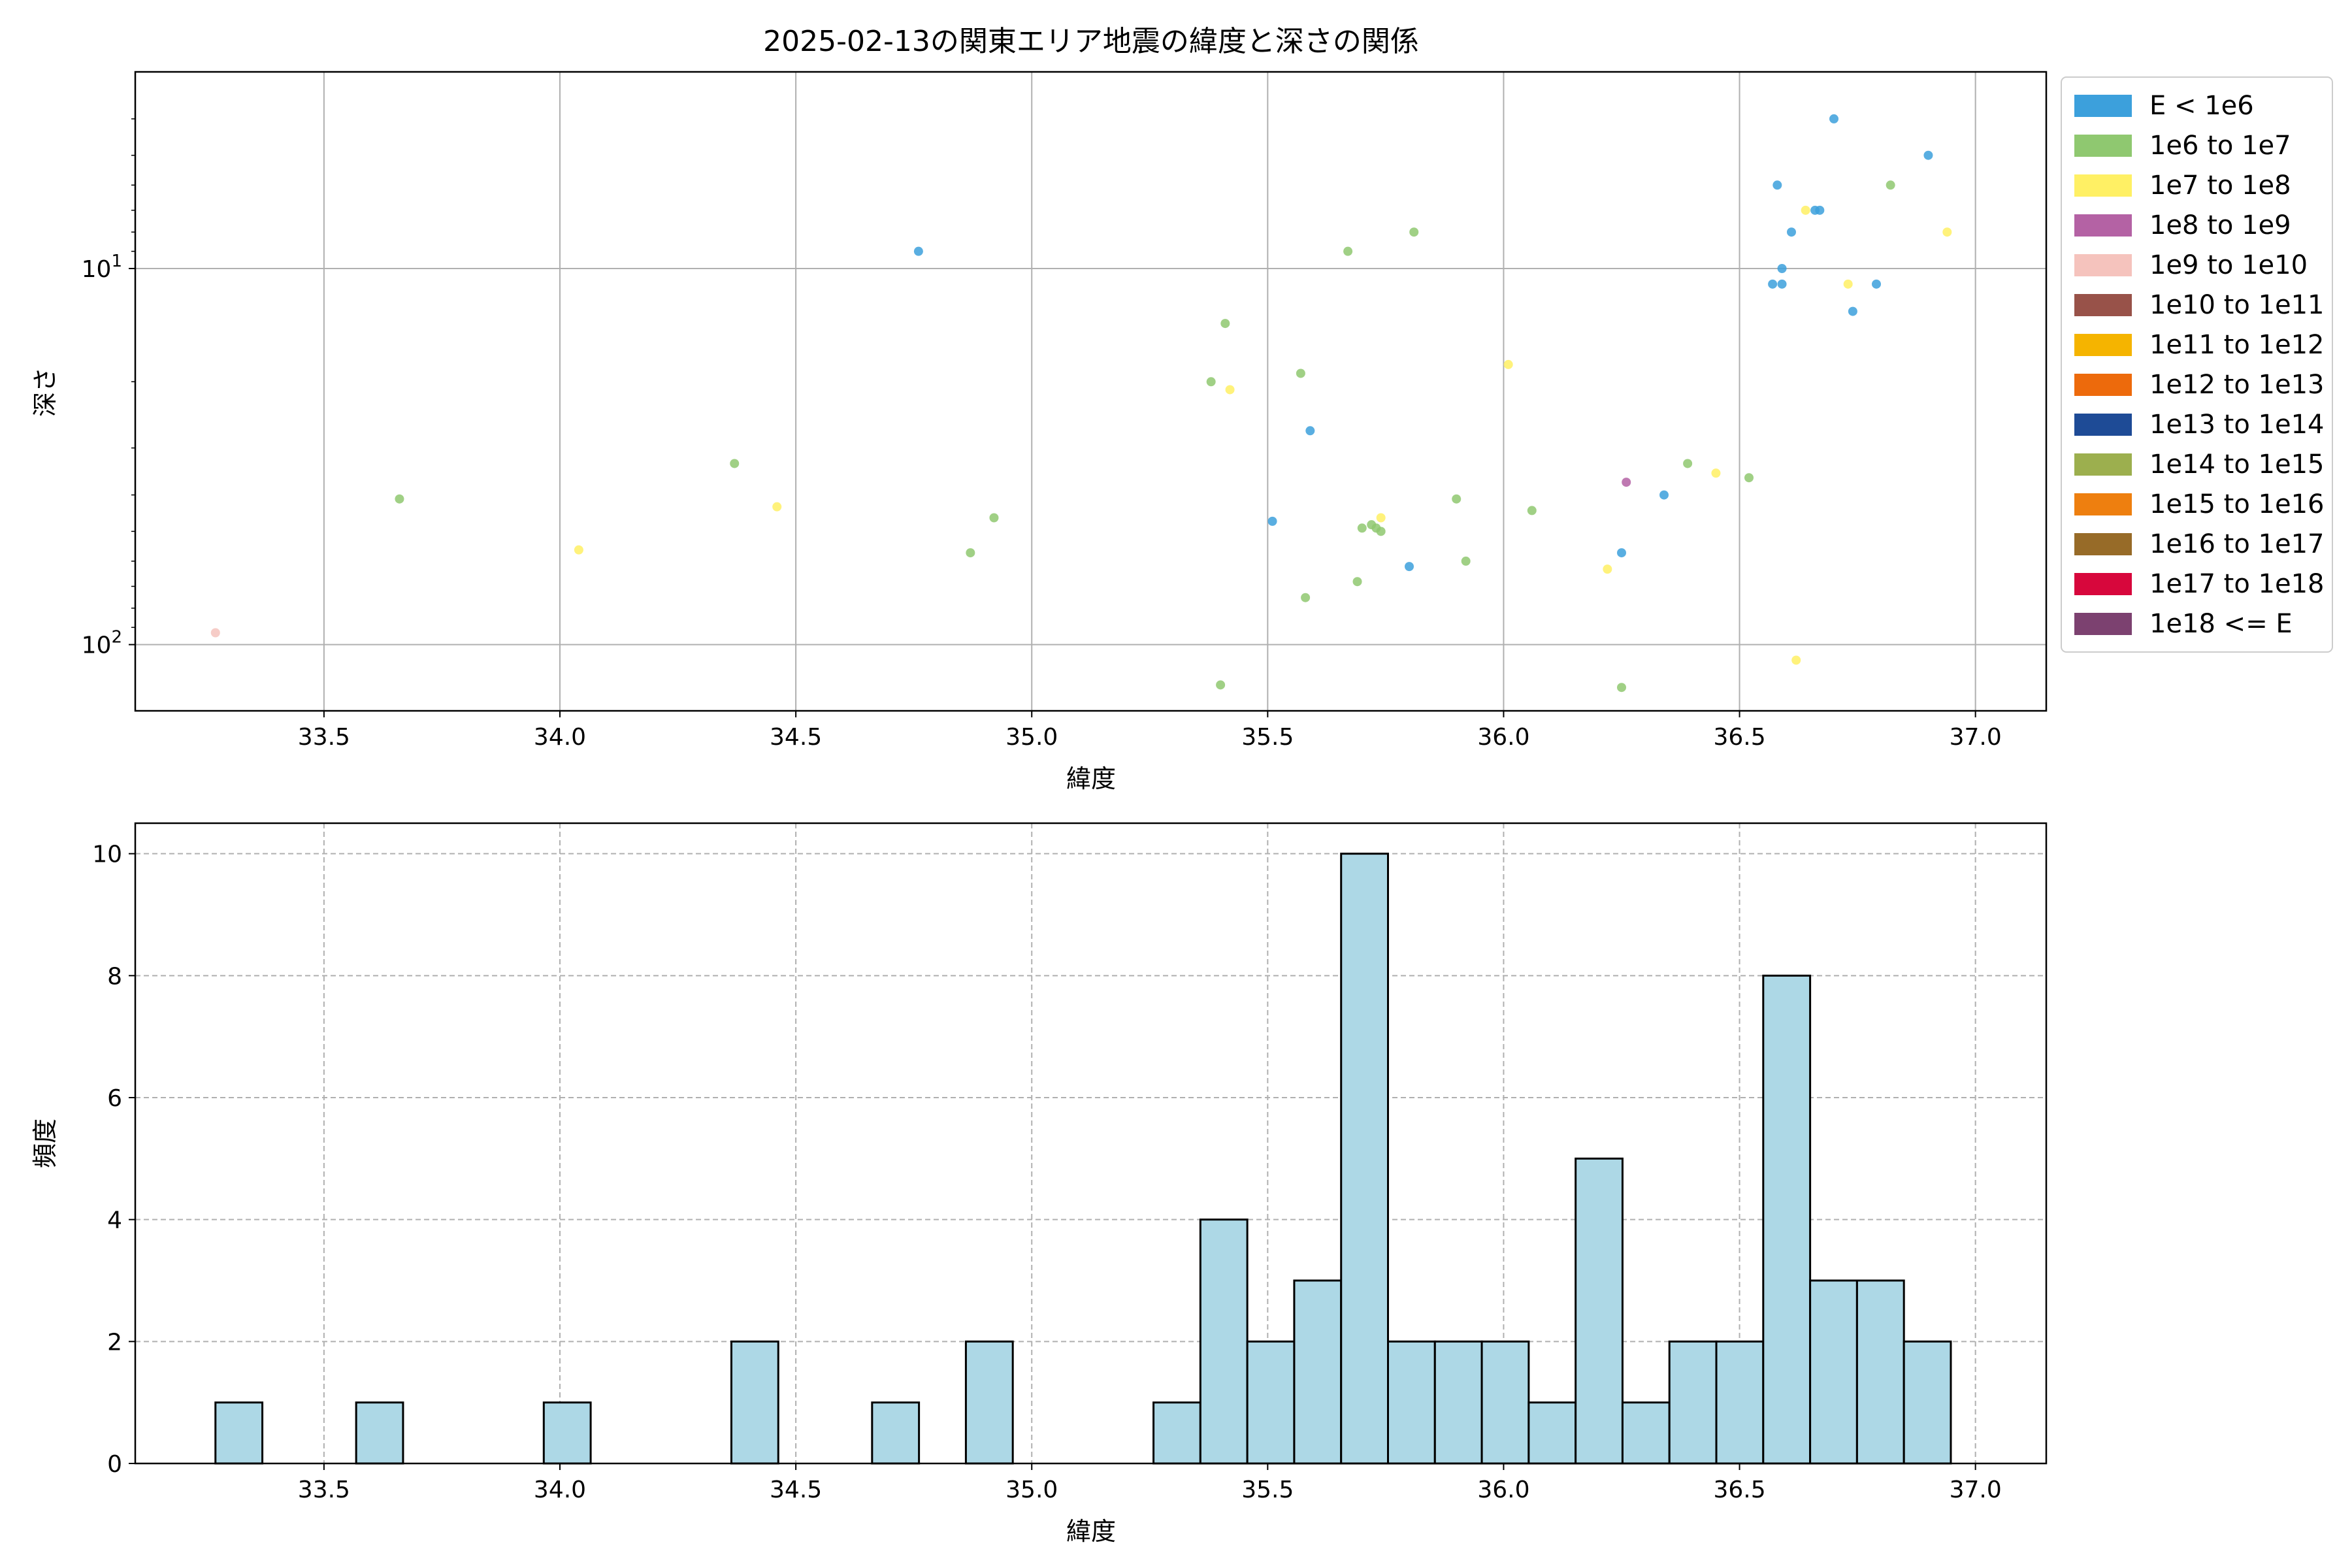 This screenshot has height=1568, width=2352. What do you see at coordinates (114, 1098) in the screenshot?
I see `histogram-y-tick-label: 6` at bounding box center [114, 1098].